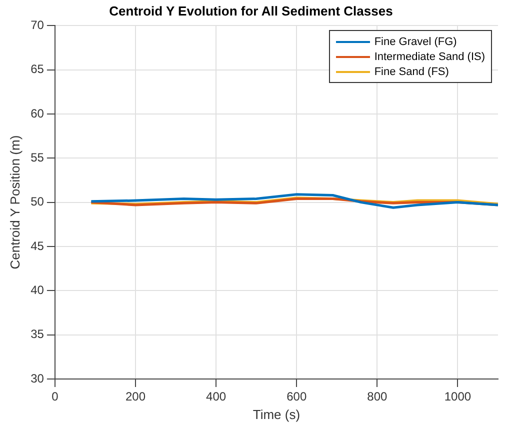 The width and height of the screenshot is (506, 423). Describe the element at coordinates (37, 25) in the screenshot. I see `y-tick-label: 70` at that location.